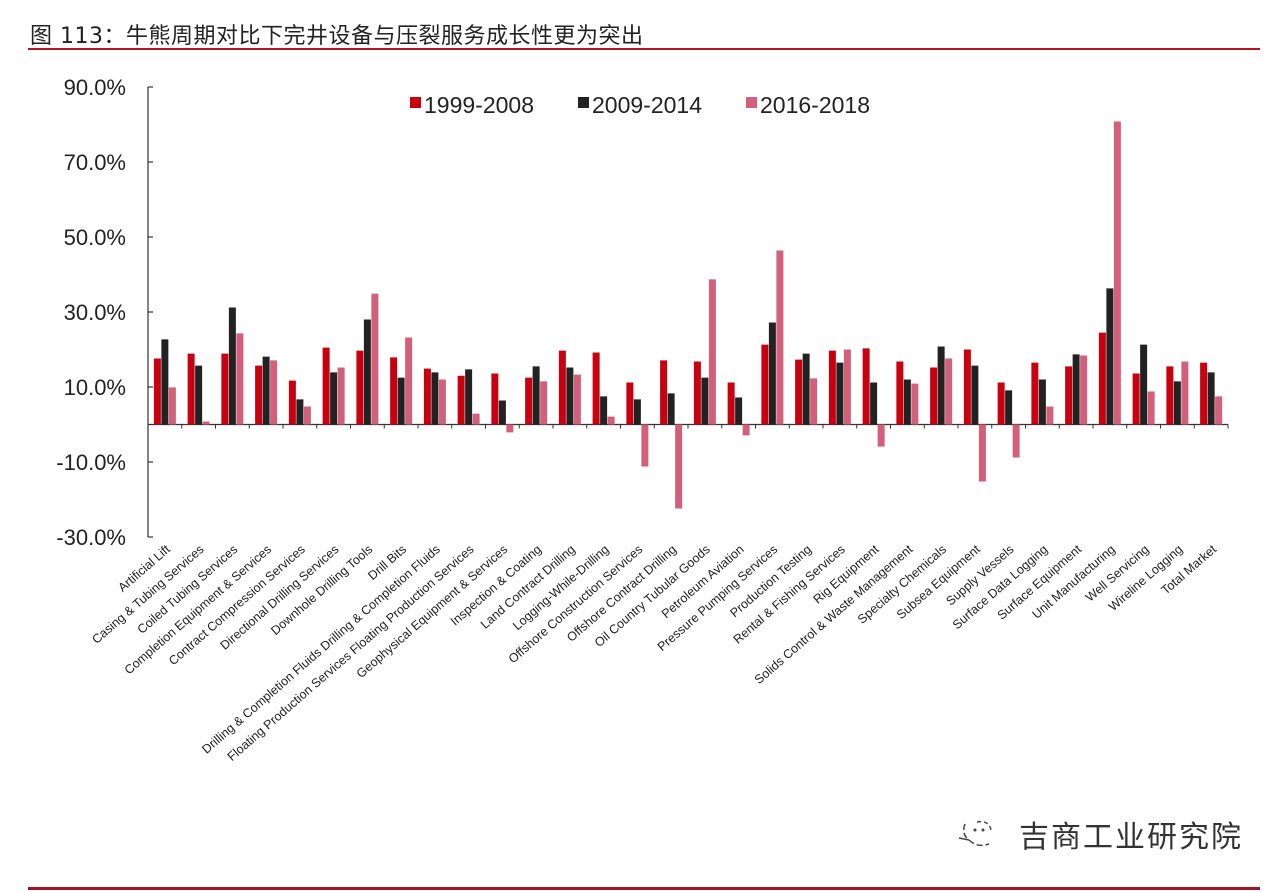 This screenshot has width=1280, height=892. I want to click on y-tick-label: 70.0%, so click(95, 162).